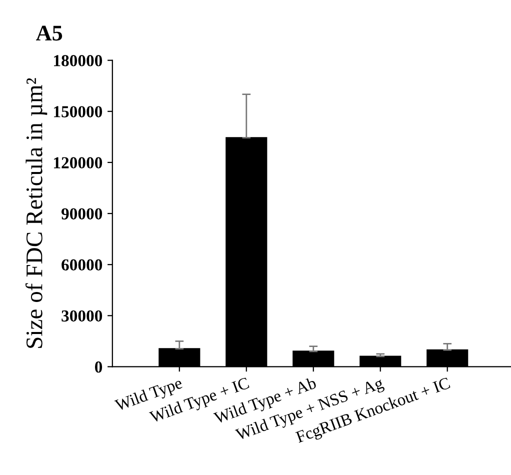  What do you see at coordinates (78, 112) in the screenshot?
I see `y-tick-label: 150000` at bounding box center [78, 112].